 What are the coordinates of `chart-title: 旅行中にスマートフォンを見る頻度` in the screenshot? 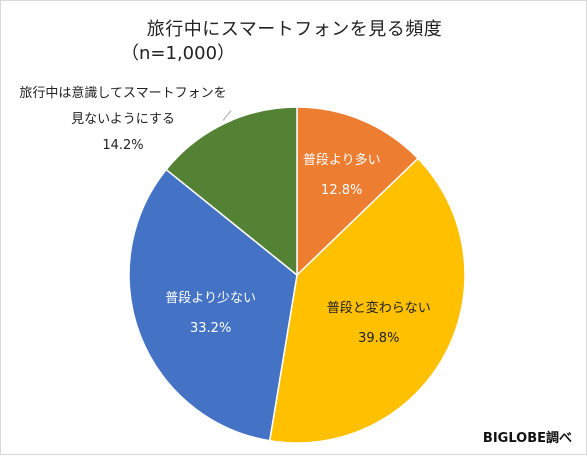 It's located at (294, 29).